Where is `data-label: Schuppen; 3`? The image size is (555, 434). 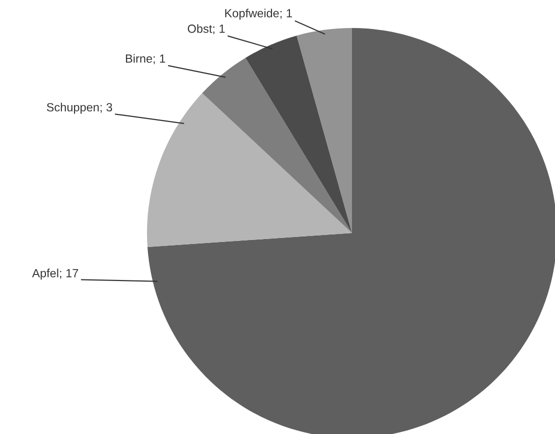 data-label: Schuppen; 3 is located at coordinates (79, 108).